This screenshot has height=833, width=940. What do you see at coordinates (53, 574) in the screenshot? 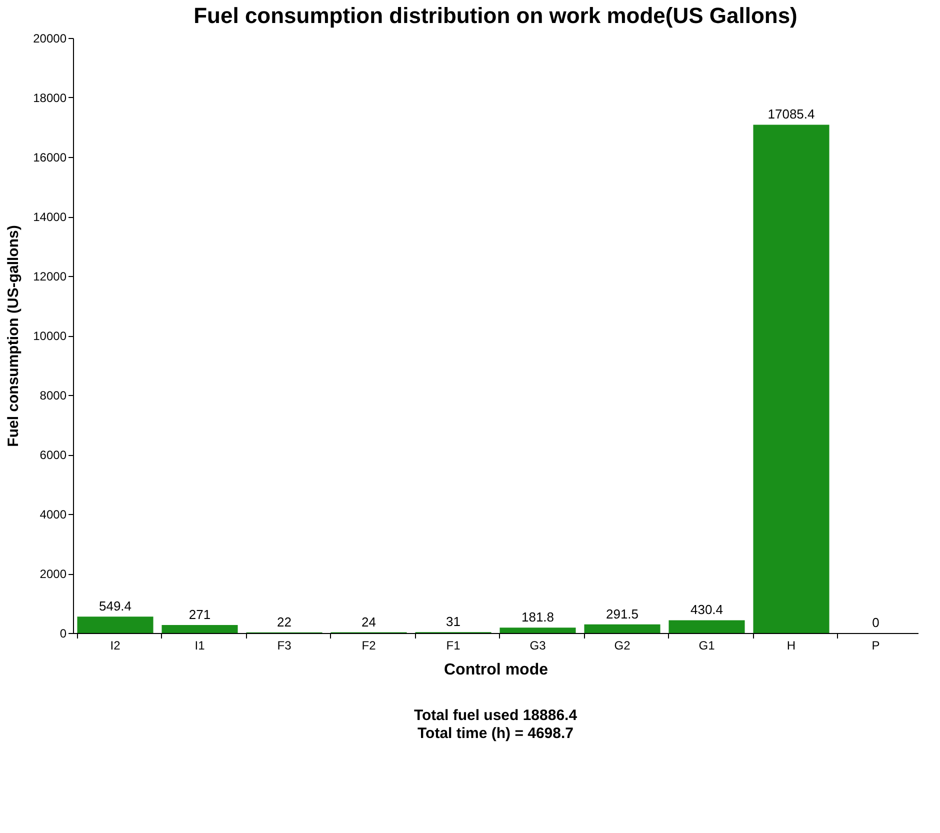
I see `y-tick-label: 2000` at bounding box center [53, 574].